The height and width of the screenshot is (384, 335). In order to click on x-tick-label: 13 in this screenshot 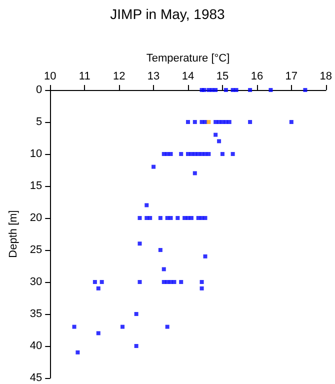, I will do `click(153, 76)`.